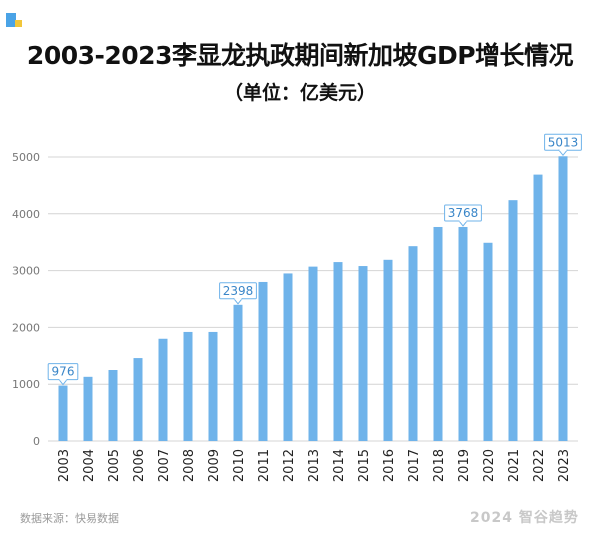 The height and width of the screenshot is (553, 600). Describe the element at coordinates (264, 465) in the screenshot. I see `x-tick-label: 2011` at that location.